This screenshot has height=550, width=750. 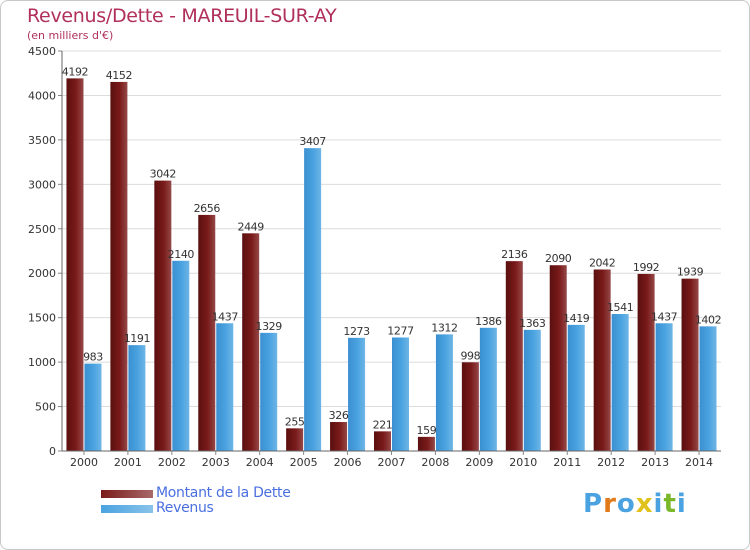 What do you see at coordinates (223, 493) in the screenshot?
I see `legend-label-dette: Montant de la Dette` at bounding box center [223, 493].